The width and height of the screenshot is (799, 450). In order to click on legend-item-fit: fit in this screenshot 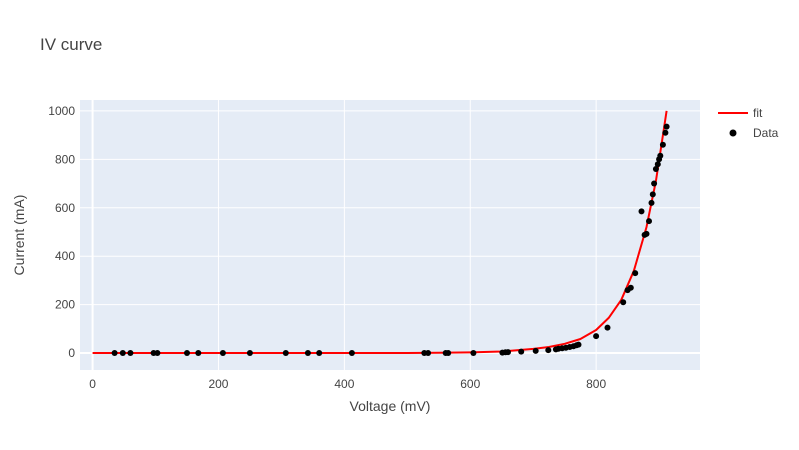, I will do `click(740, 113)`.